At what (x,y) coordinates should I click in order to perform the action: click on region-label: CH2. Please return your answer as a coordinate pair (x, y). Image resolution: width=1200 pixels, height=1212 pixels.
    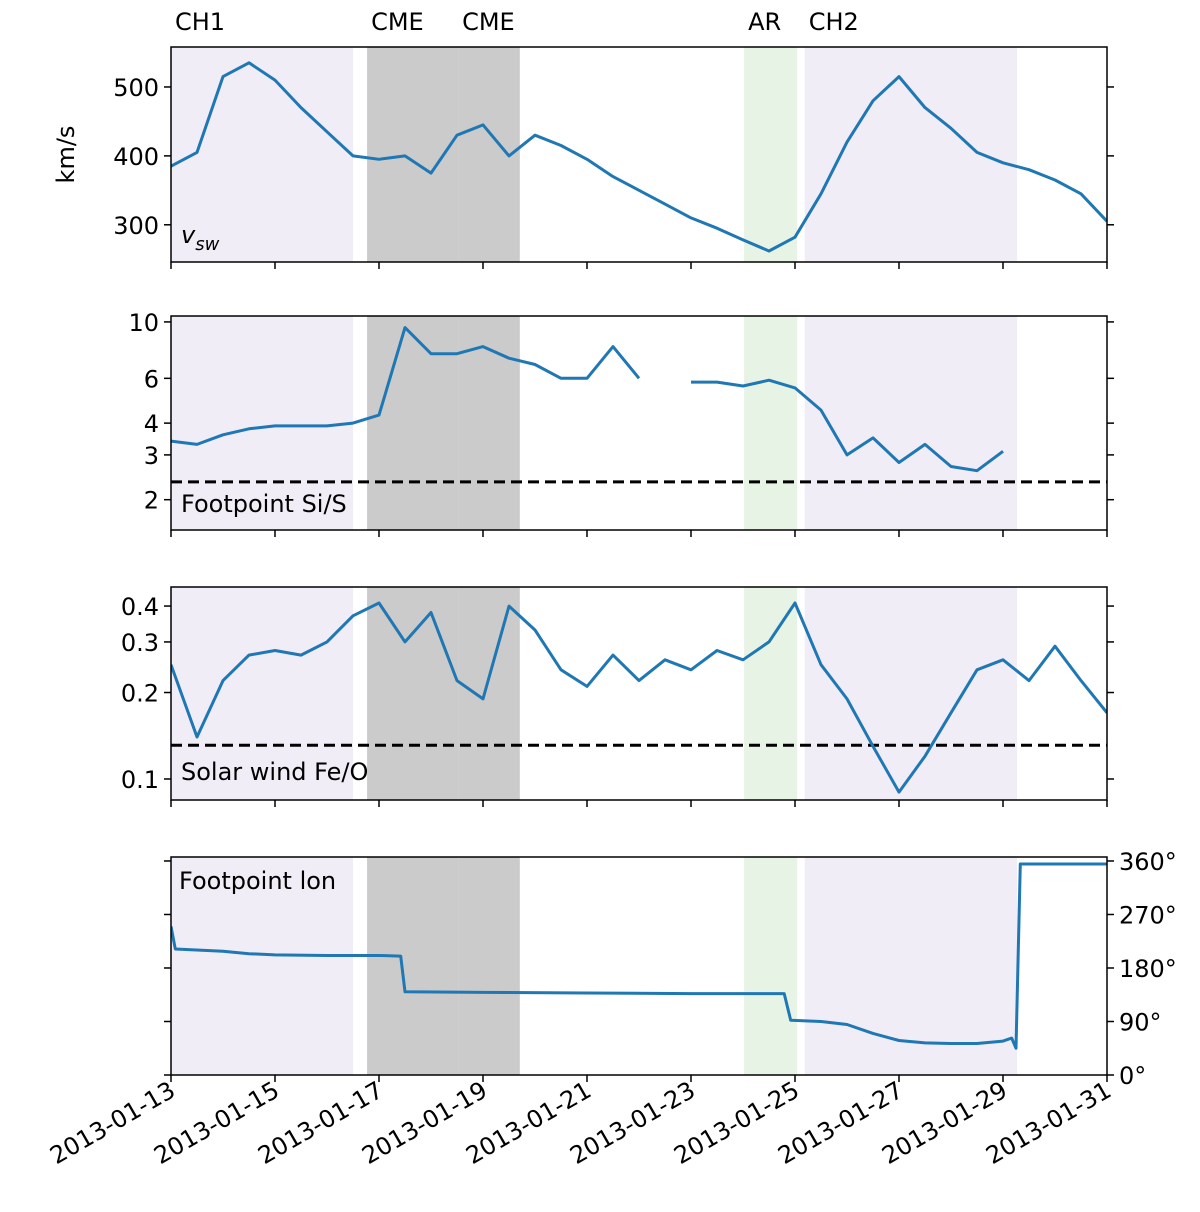
    Looking at the image, I should click on (834, 22).